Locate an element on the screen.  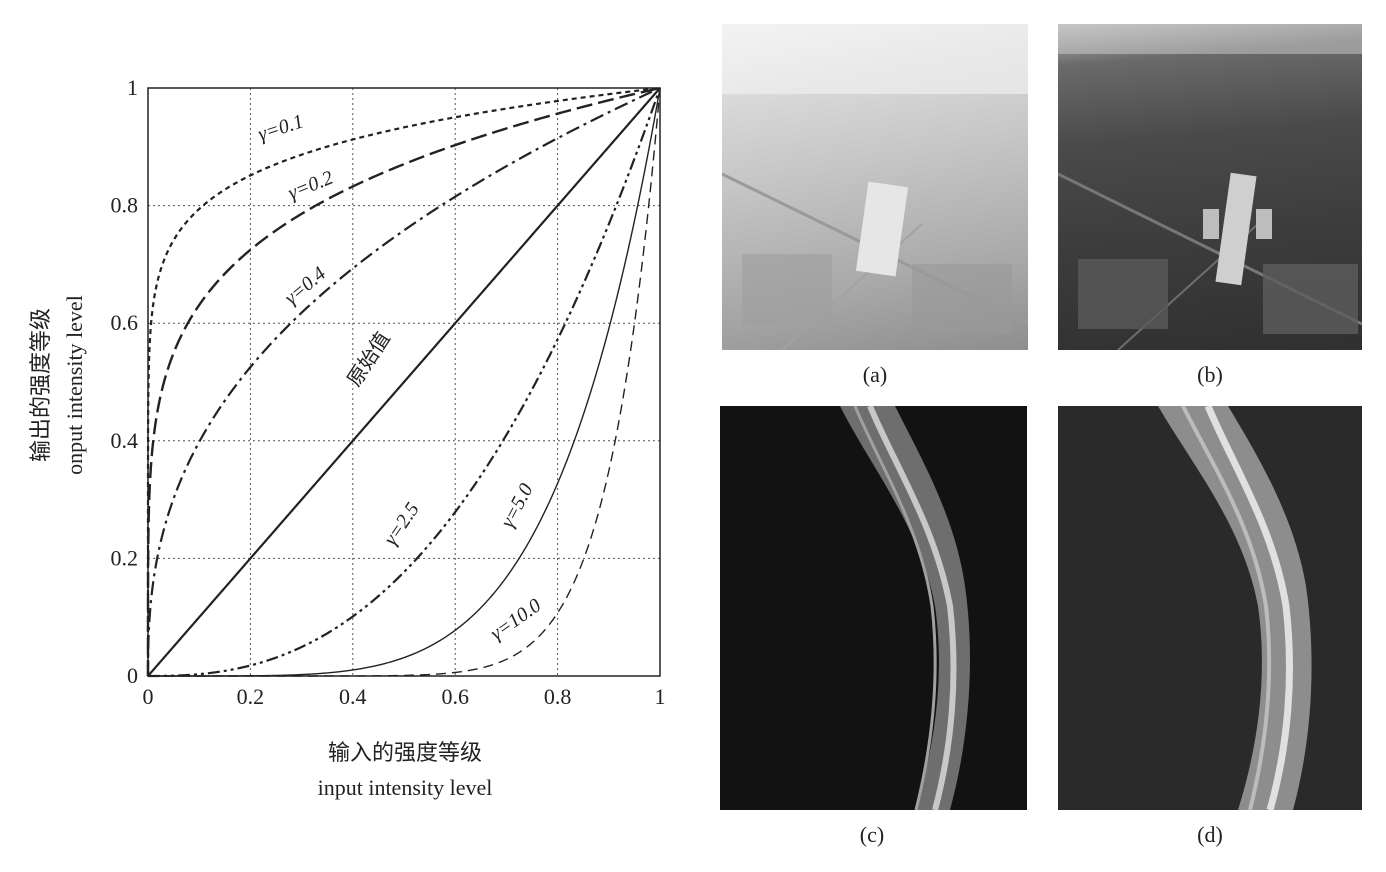
y-tick-label: 0 is located at coordinates (132, 675).